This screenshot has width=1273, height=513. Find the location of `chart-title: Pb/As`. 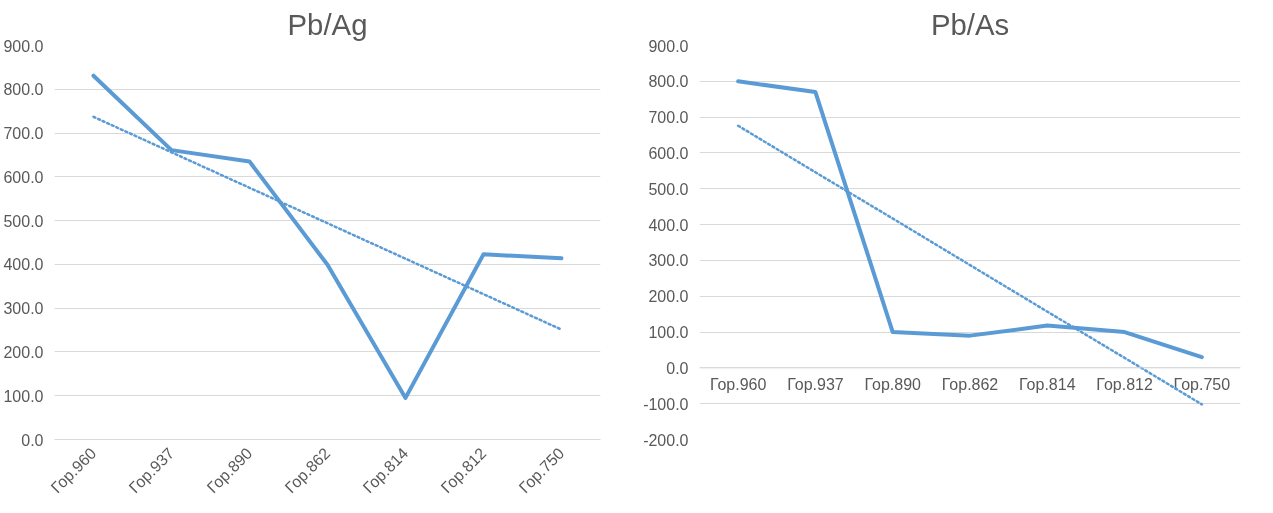

chart-title: Pb/As is located at coordinates (970, 24).